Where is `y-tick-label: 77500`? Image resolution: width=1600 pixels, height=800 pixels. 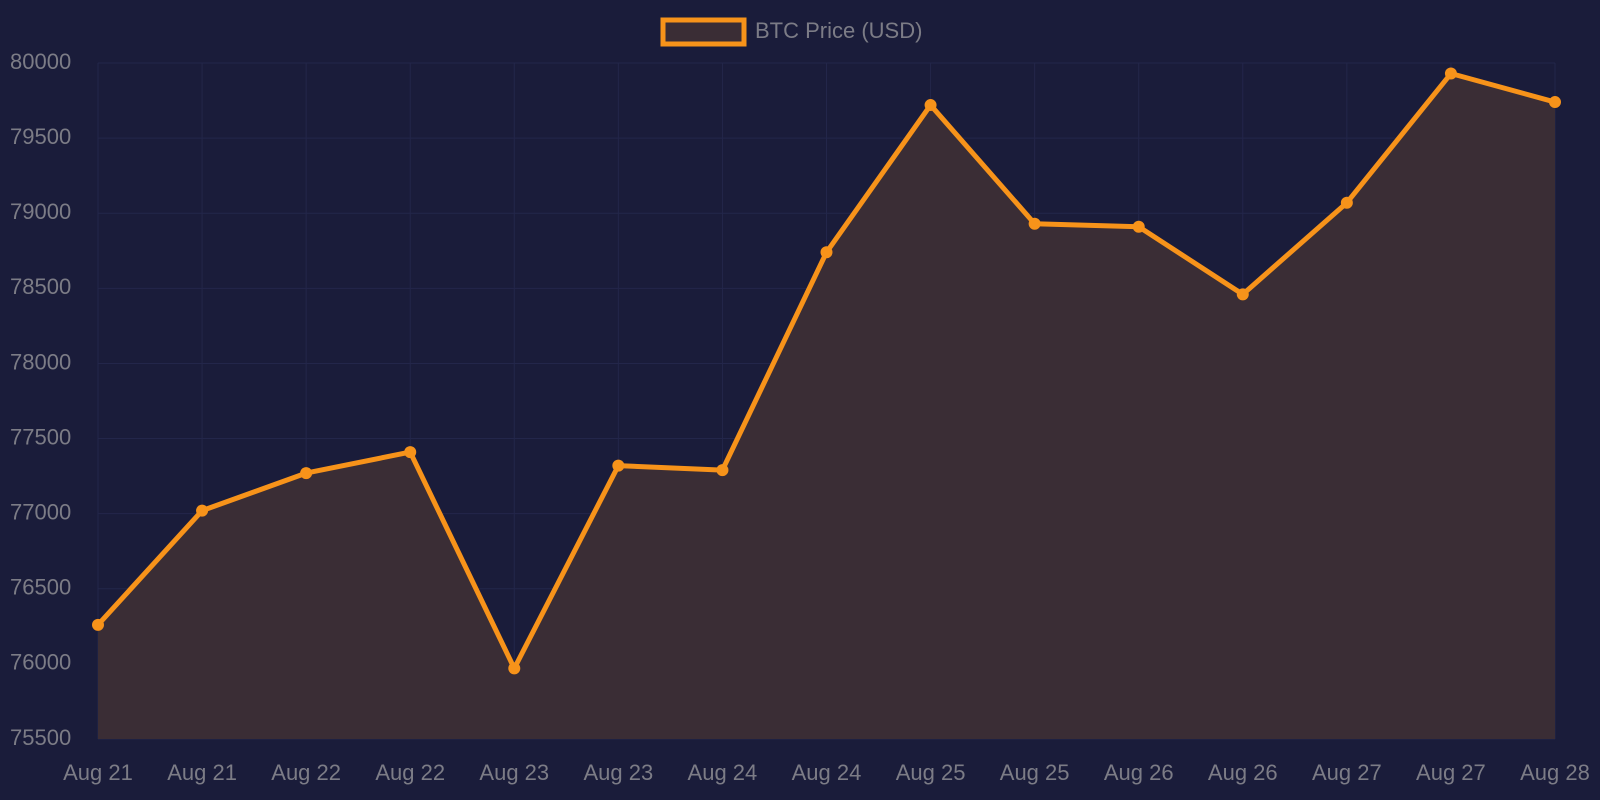
y-tick-label: 77500 is located at coordinates (40, 436).